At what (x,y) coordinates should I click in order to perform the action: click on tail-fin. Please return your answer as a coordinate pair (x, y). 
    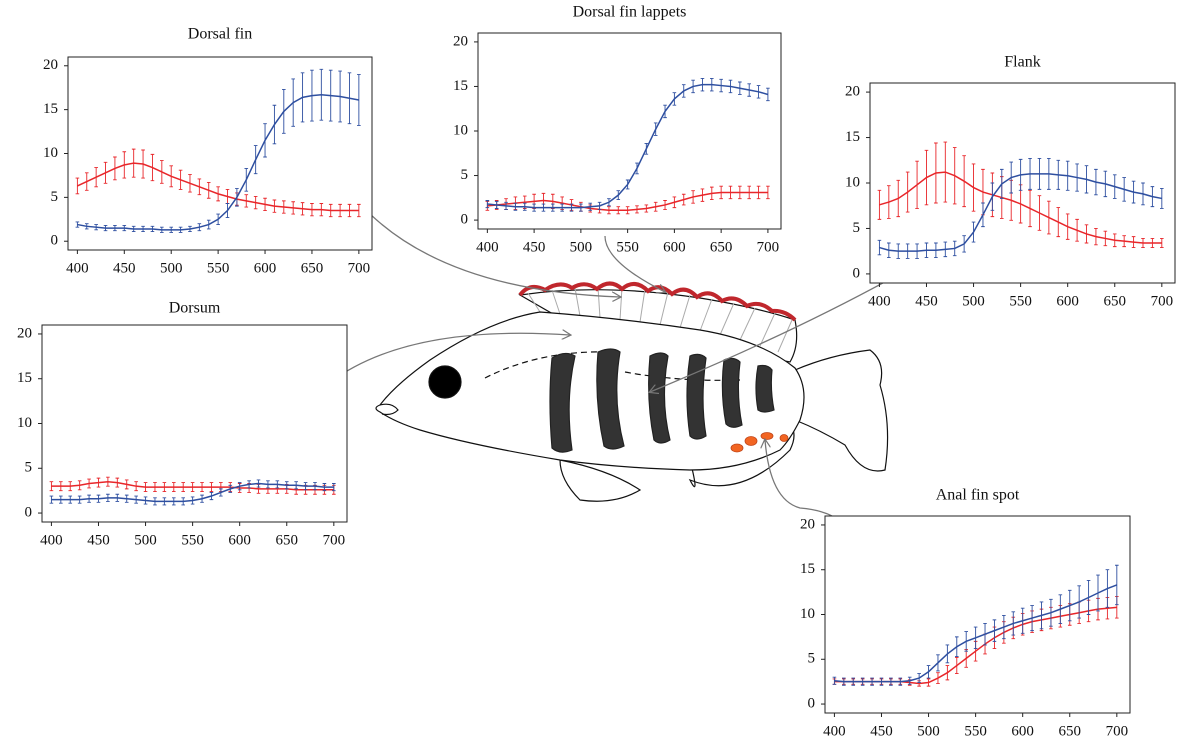
    Looking at the image, I should click on (841, 410).